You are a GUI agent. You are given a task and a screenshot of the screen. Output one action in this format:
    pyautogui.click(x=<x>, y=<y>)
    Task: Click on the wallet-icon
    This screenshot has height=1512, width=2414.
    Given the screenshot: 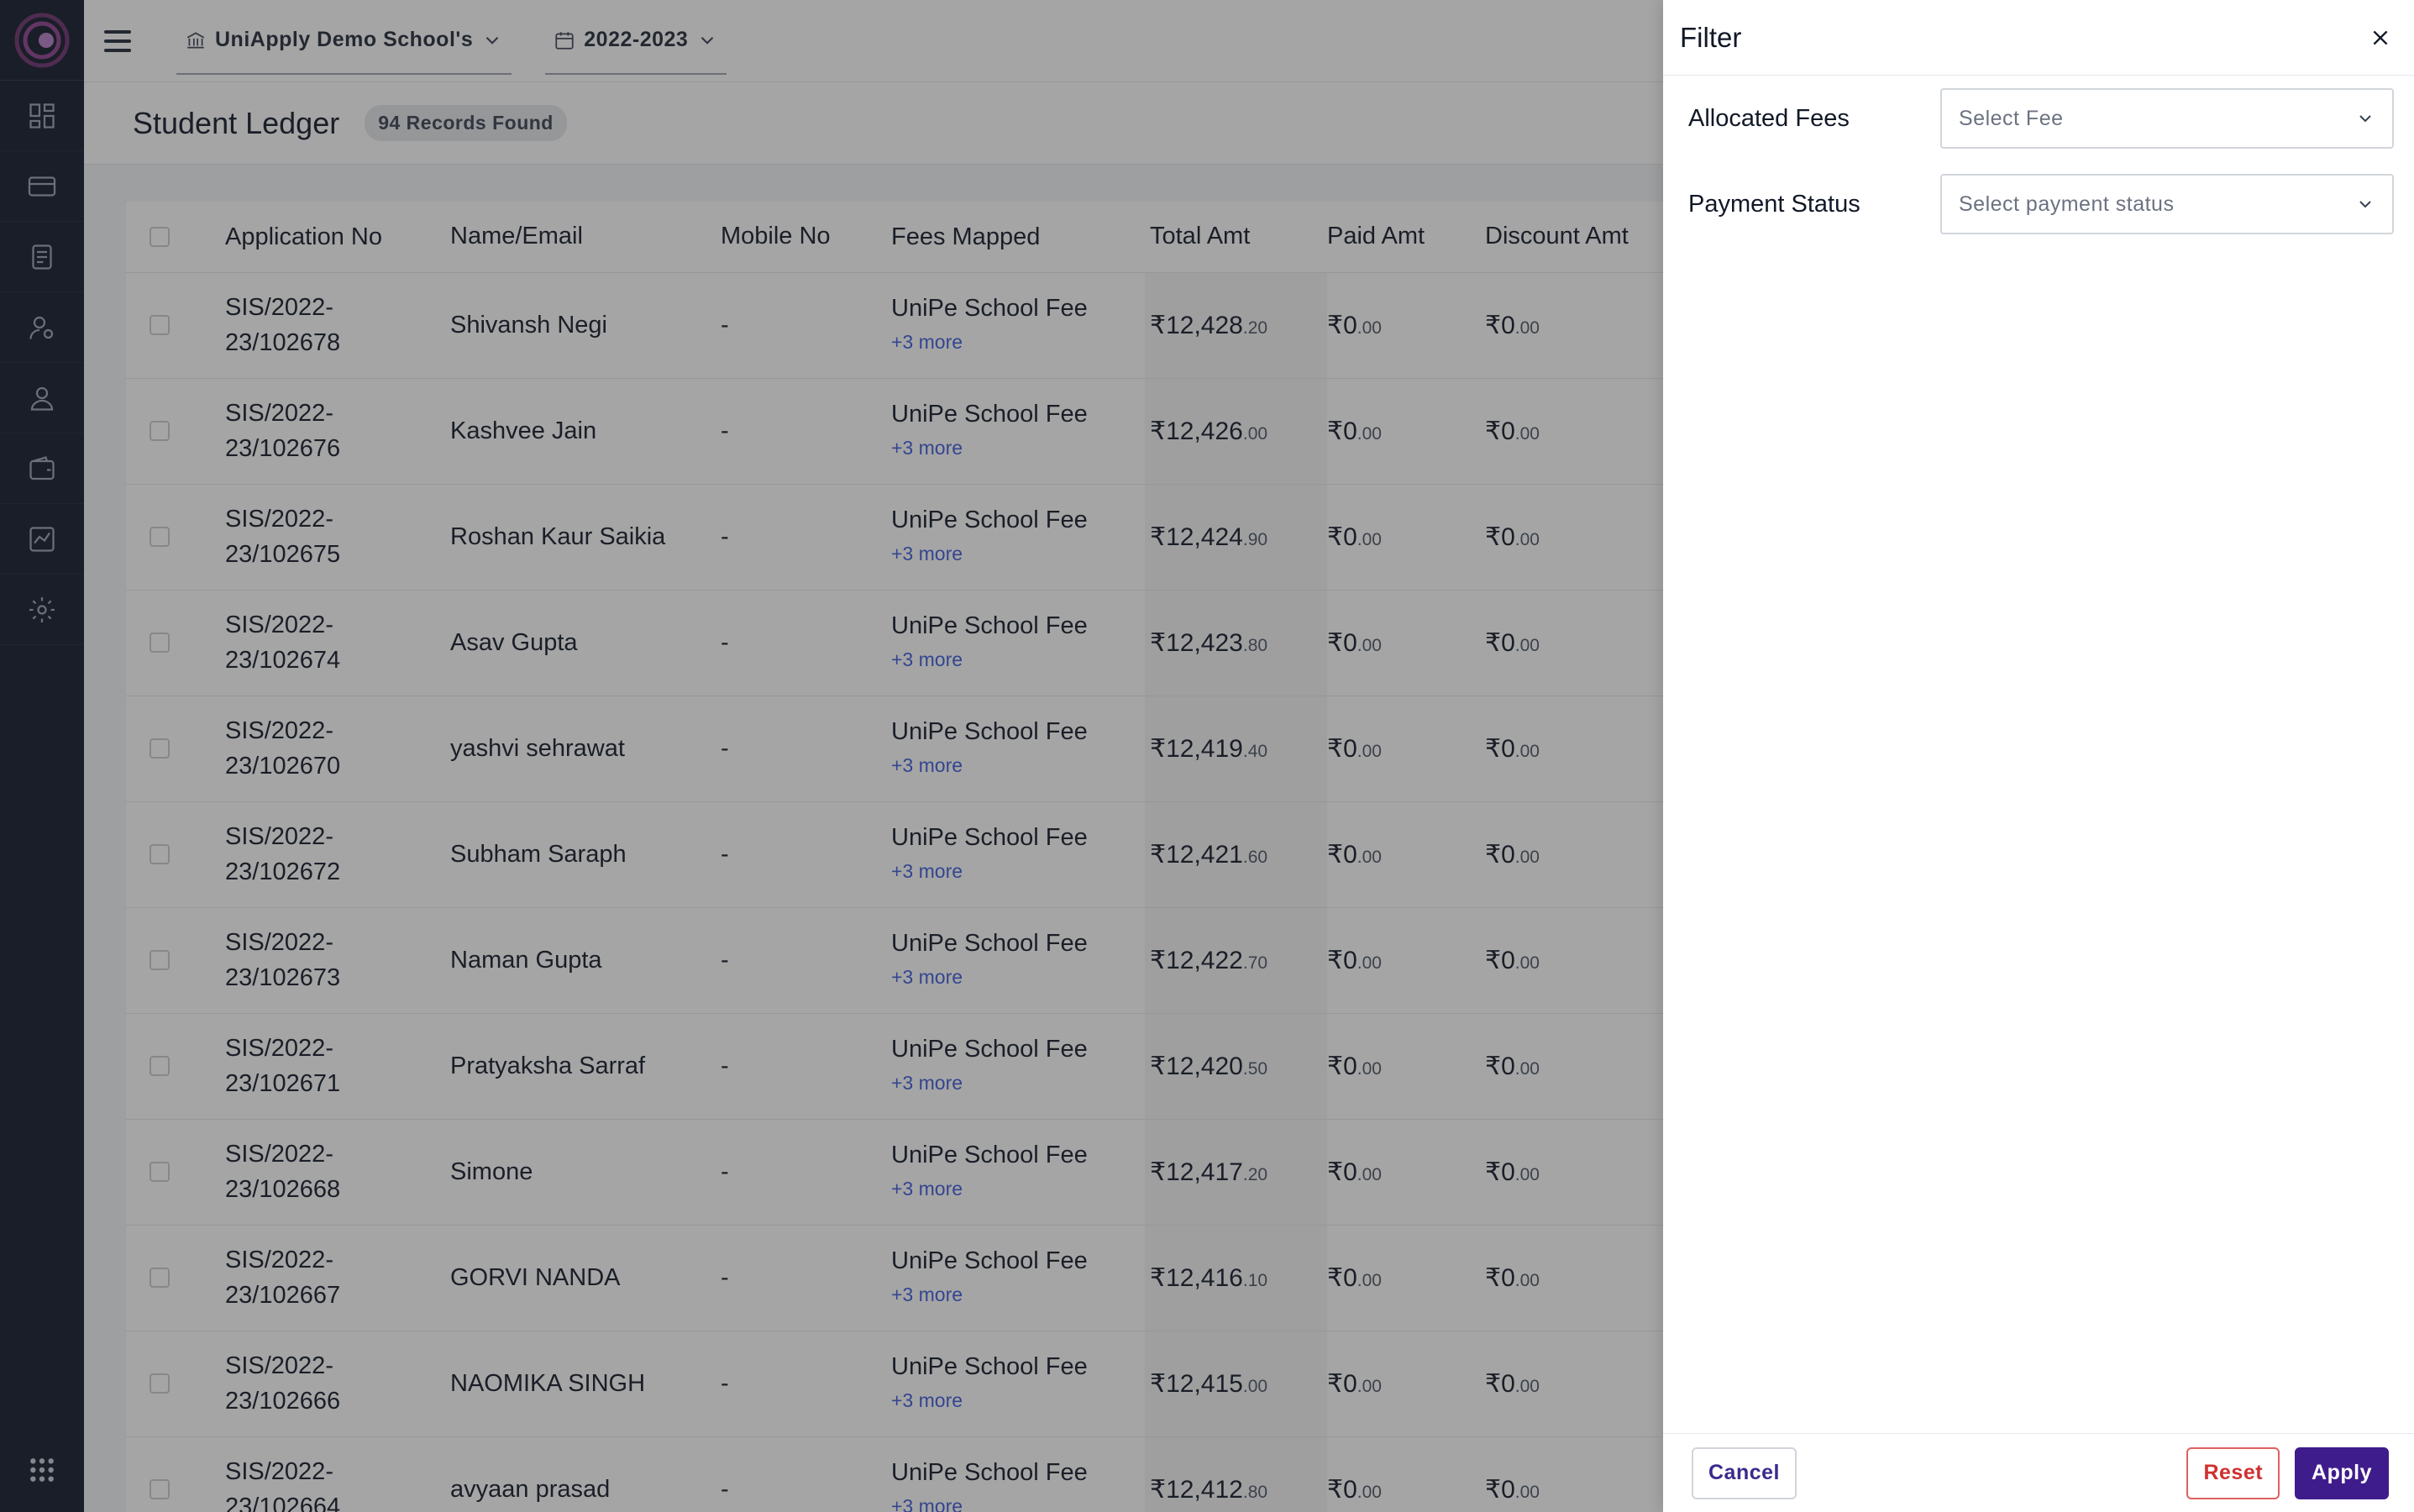 What is the action you would take?
    pyautogui.click(x=42, y=467)
    